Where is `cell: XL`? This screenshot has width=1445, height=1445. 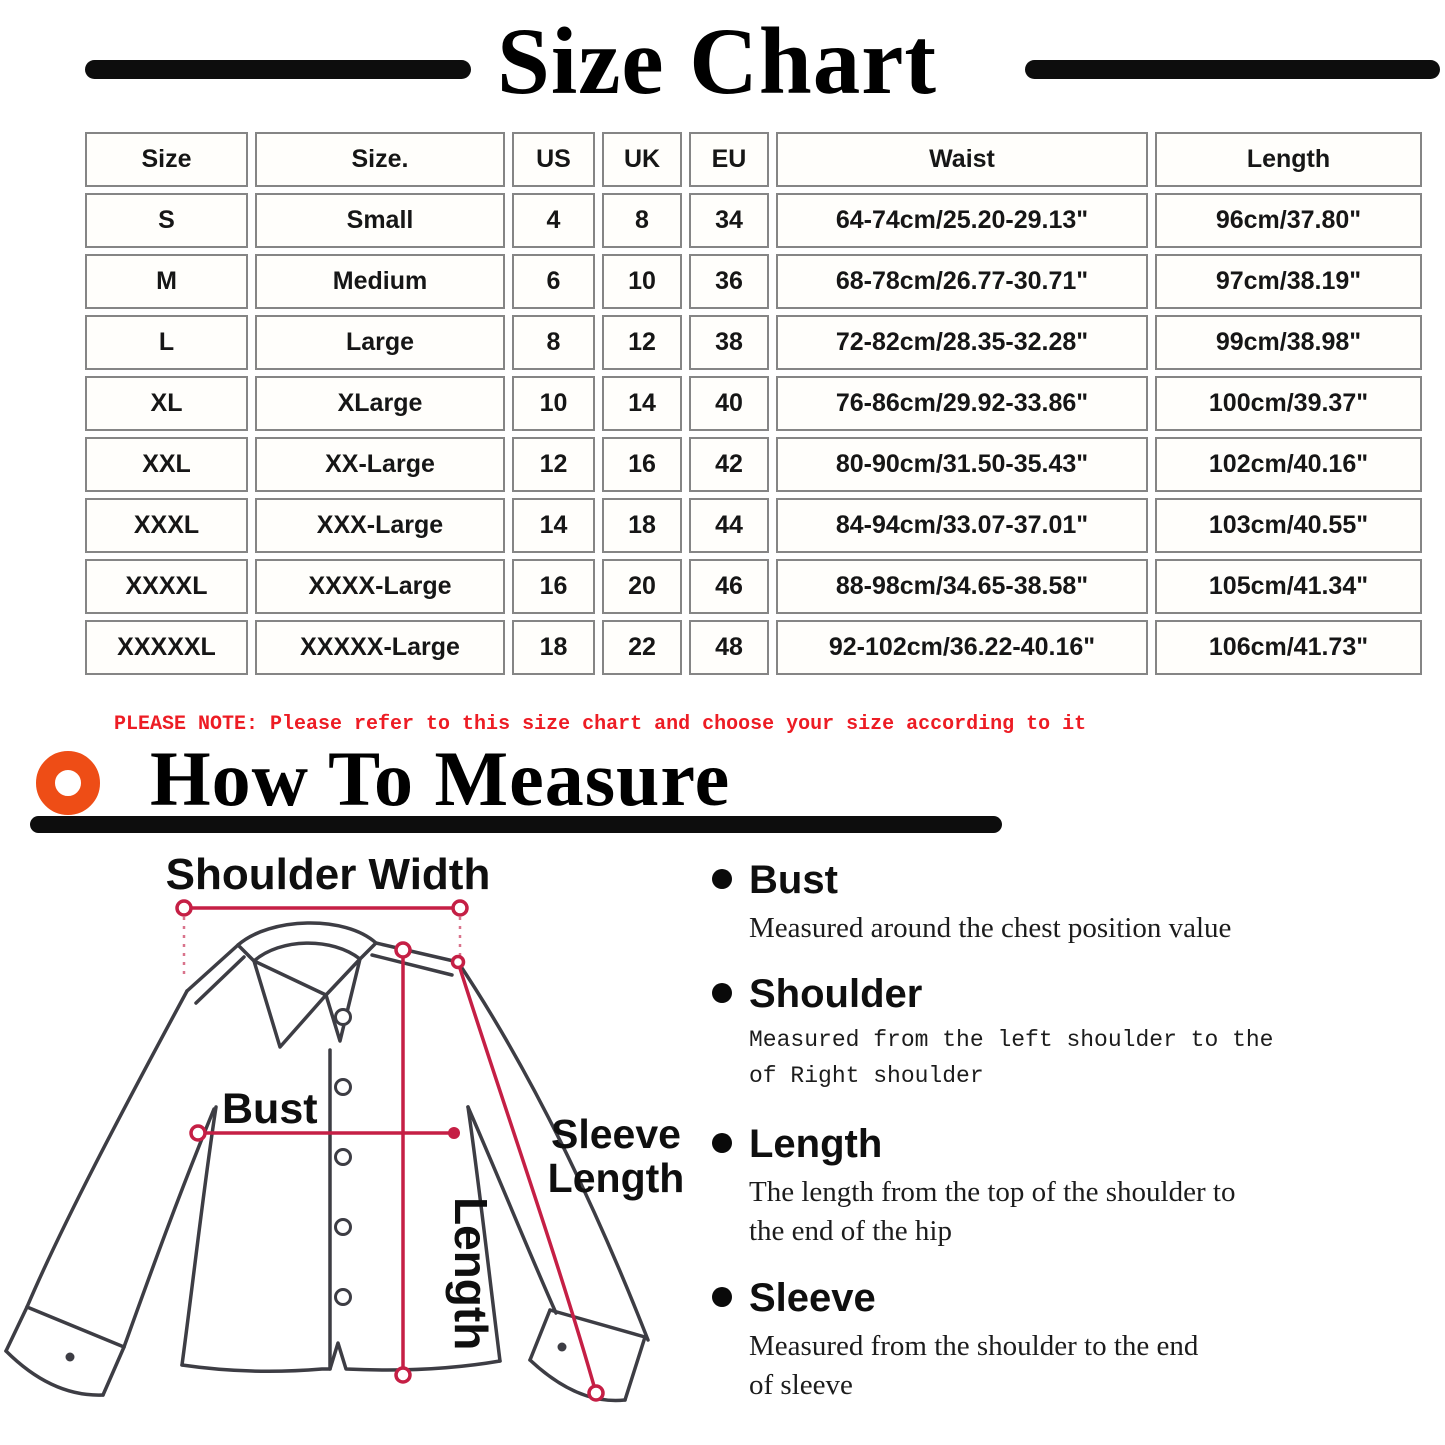 cell: XL is located at coordinates (166, 403).